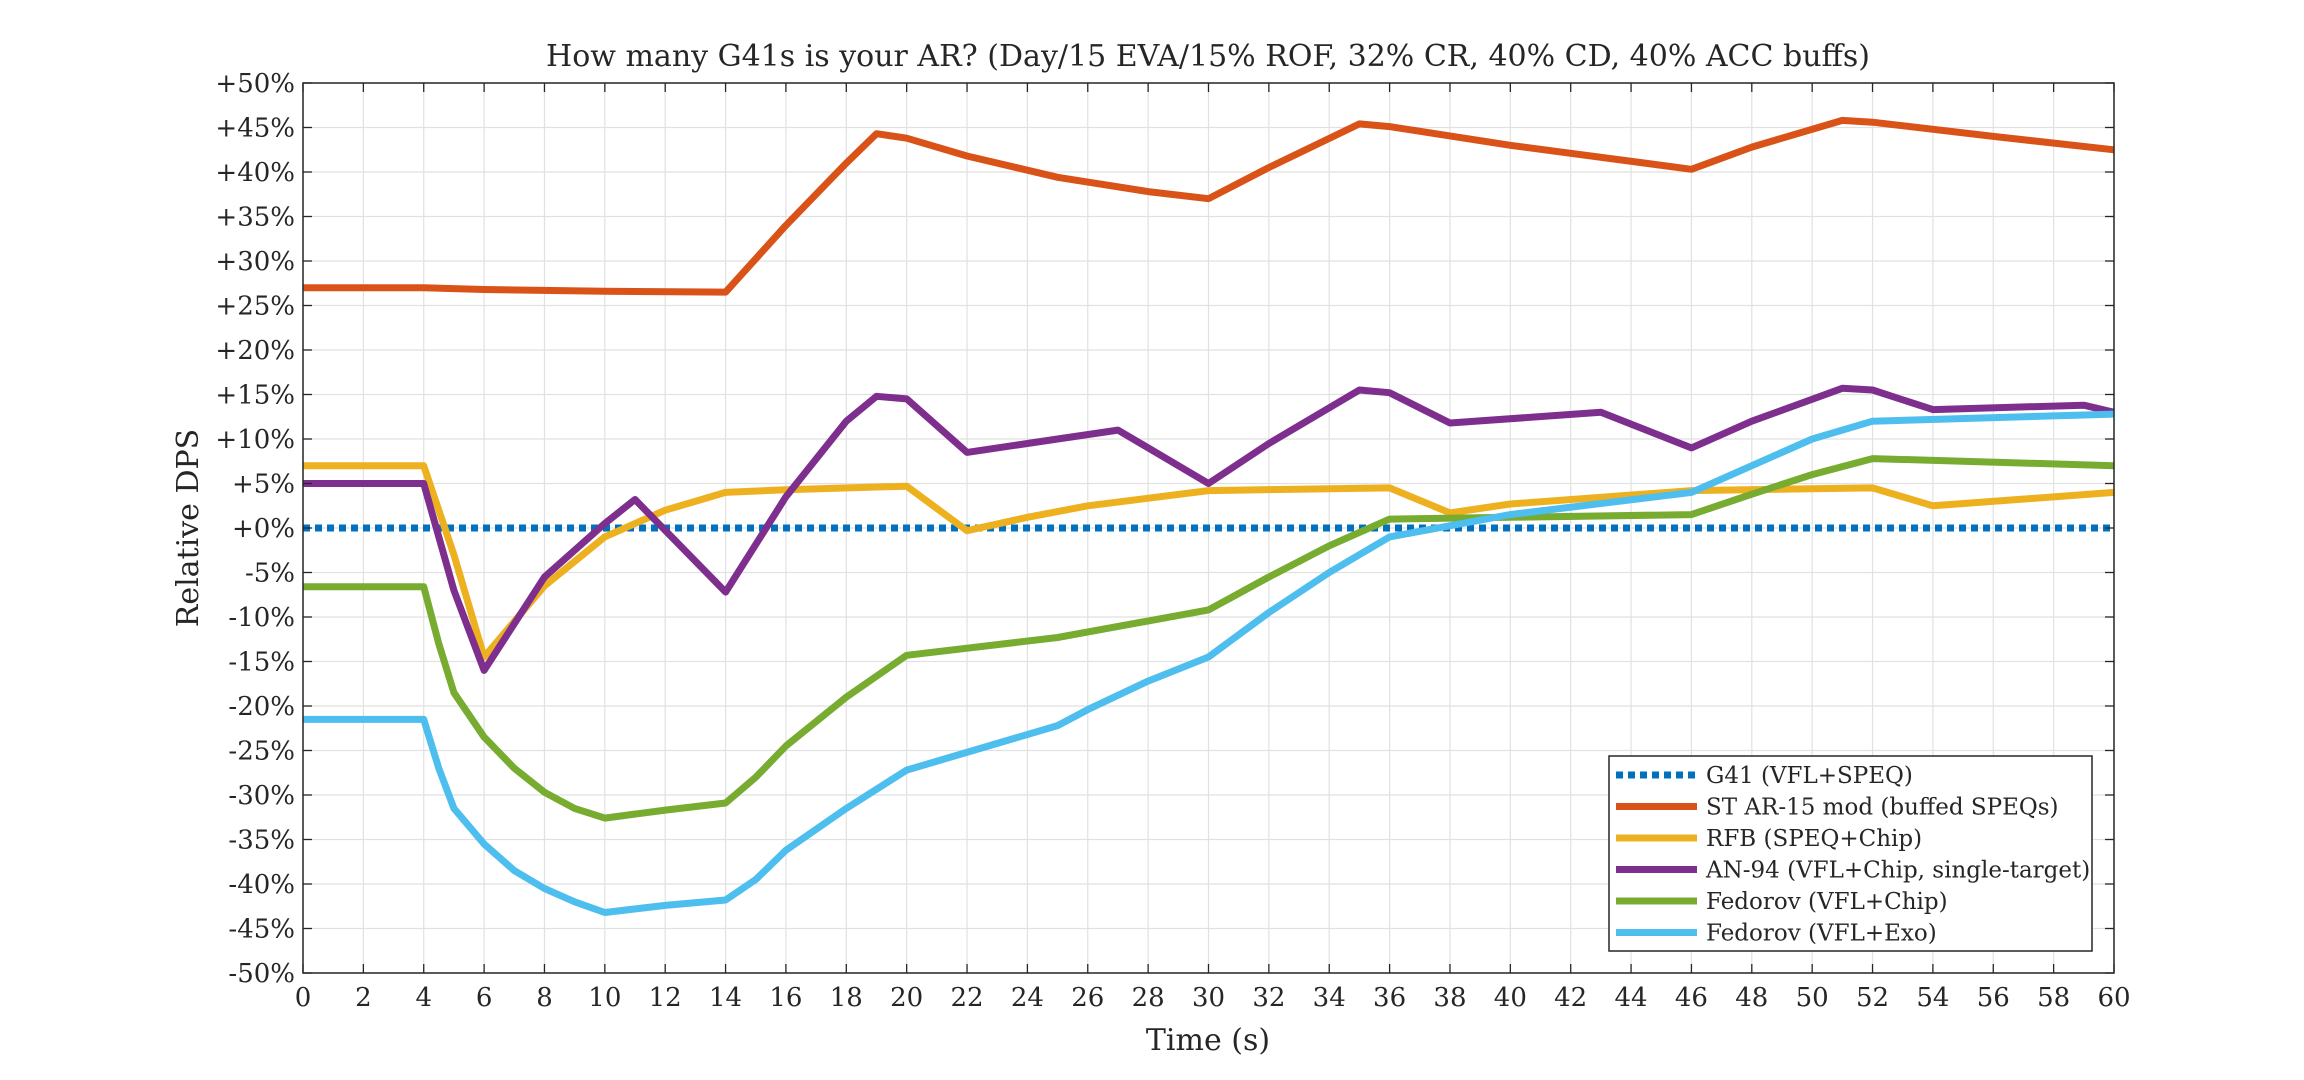  I want to click on x-tick-label: 46, so click(1691, 998).